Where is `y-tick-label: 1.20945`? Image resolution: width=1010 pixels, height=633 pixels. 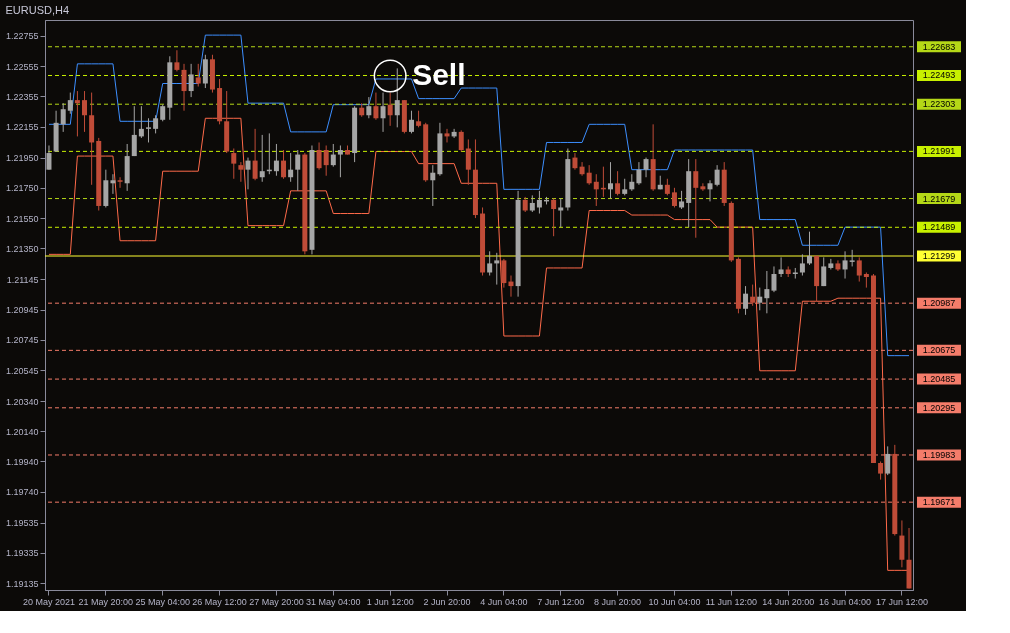 y-tick-label: 1.20945 is located at coordinates (22, 310).